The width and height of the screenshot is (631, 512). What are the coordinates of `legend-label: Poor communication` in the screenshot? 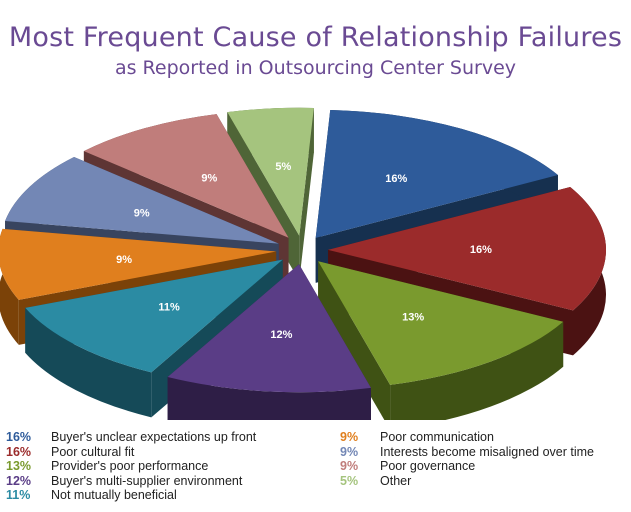 It's located at (437, 437).